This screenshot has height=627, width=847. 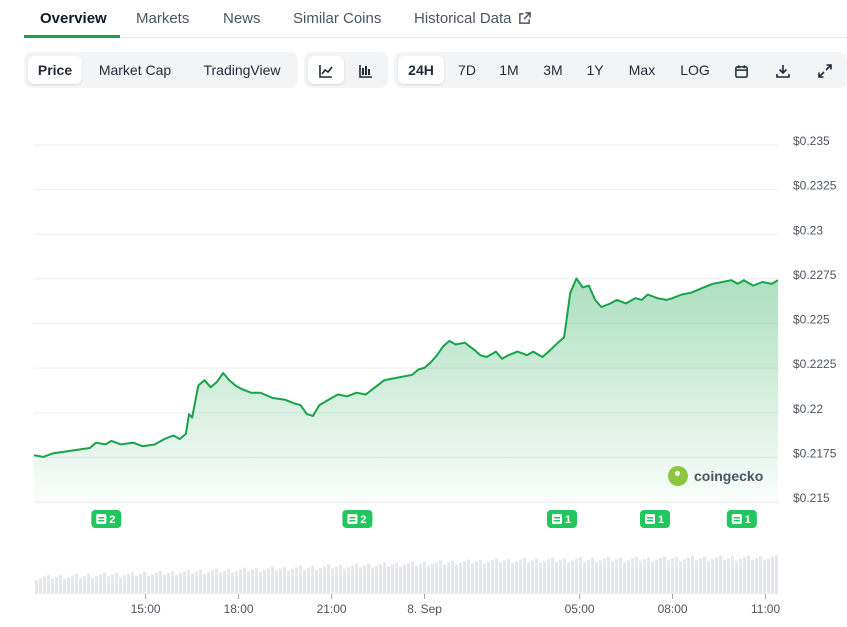 I want to click on coingecko-watermark: coingecko, so click(x=715, y=476).